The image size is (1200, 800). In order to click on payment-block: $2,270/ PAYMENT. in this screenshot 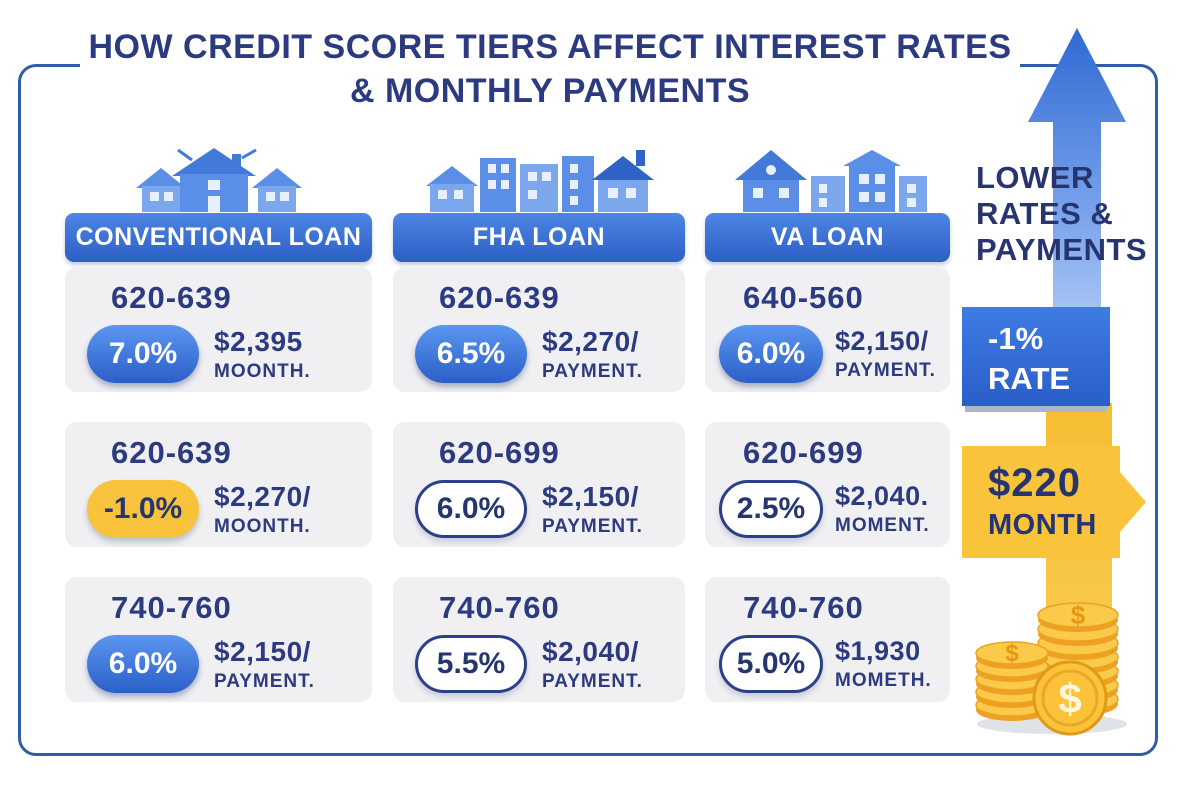, I will do `click(592, 354)`.